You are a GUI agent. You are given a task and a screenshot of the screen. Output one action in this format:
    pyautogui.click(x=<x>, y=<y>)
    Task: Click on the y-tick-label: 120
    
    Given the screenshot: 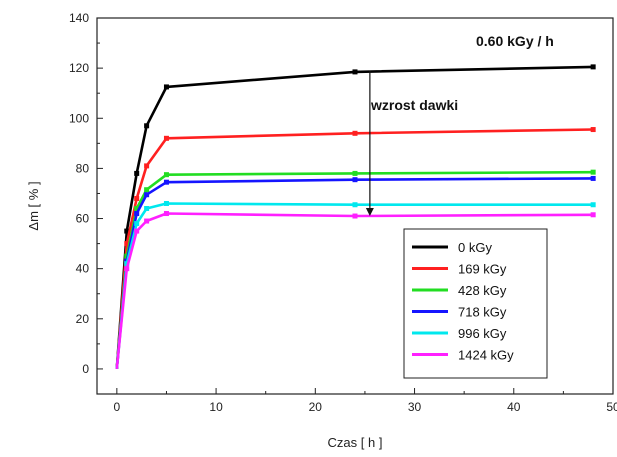 What is the action you would take?
    pyautogui.click(x=79, y=68)
    